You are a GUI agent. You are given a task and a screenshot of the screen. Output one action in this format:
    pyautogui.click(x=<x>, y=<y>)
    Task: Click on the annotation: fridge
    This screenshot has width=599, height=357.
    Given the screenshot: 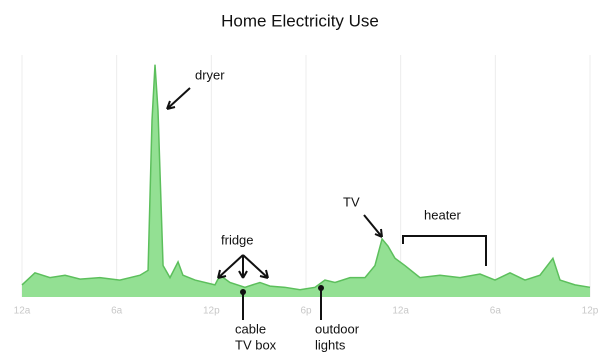 What is the action you would take?
    pyautogui.click(x=237, y=239)
    